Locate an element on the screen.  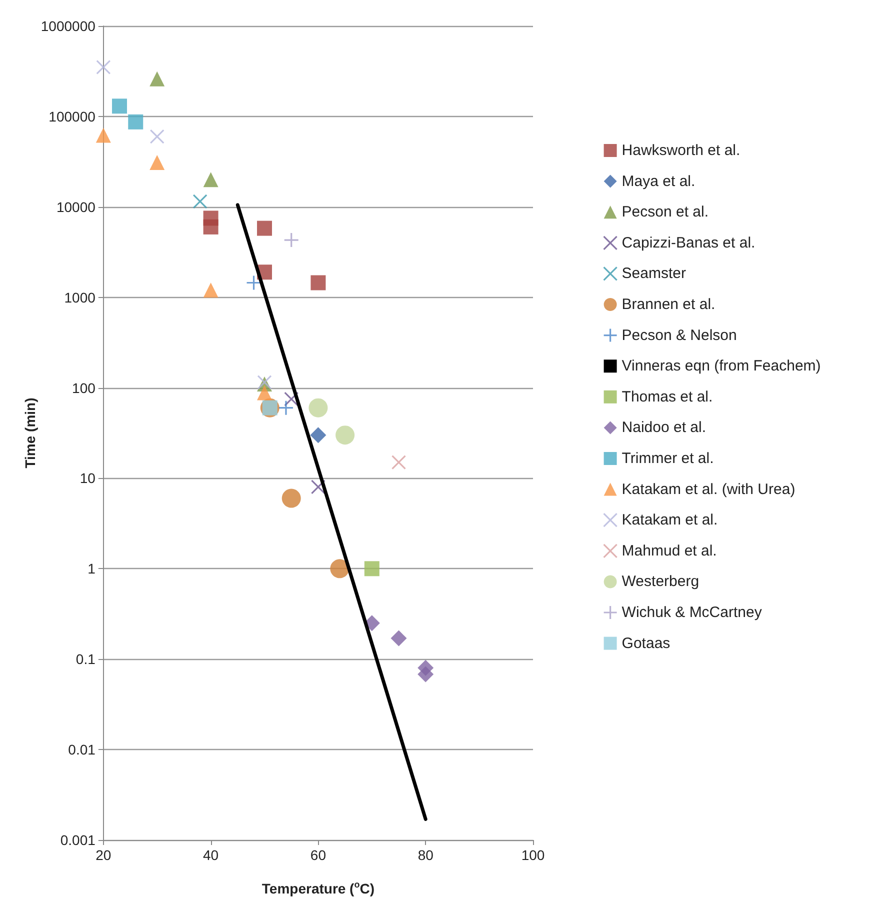
y-axis-title: Time (min) is located at coordinates (30, 433).